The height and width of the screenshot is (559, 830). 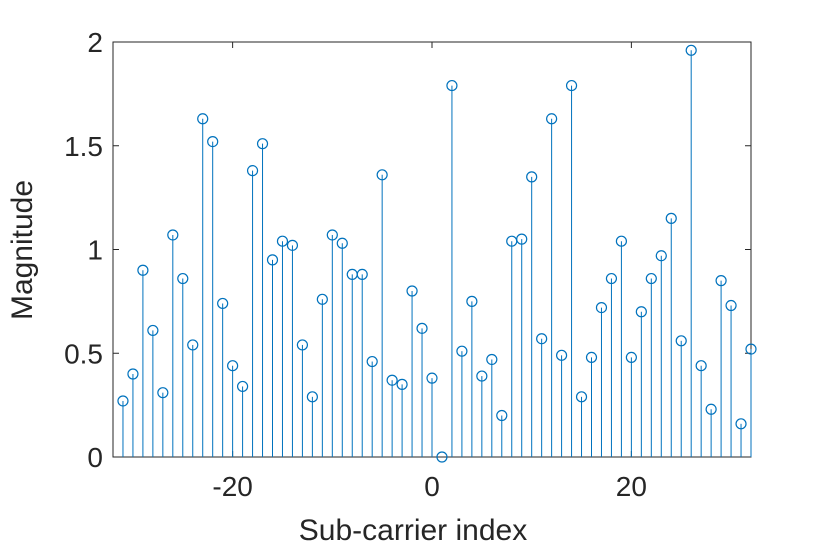 I want to click on x-axis-label: Sub-carrier index, so click(x=413, y=530).